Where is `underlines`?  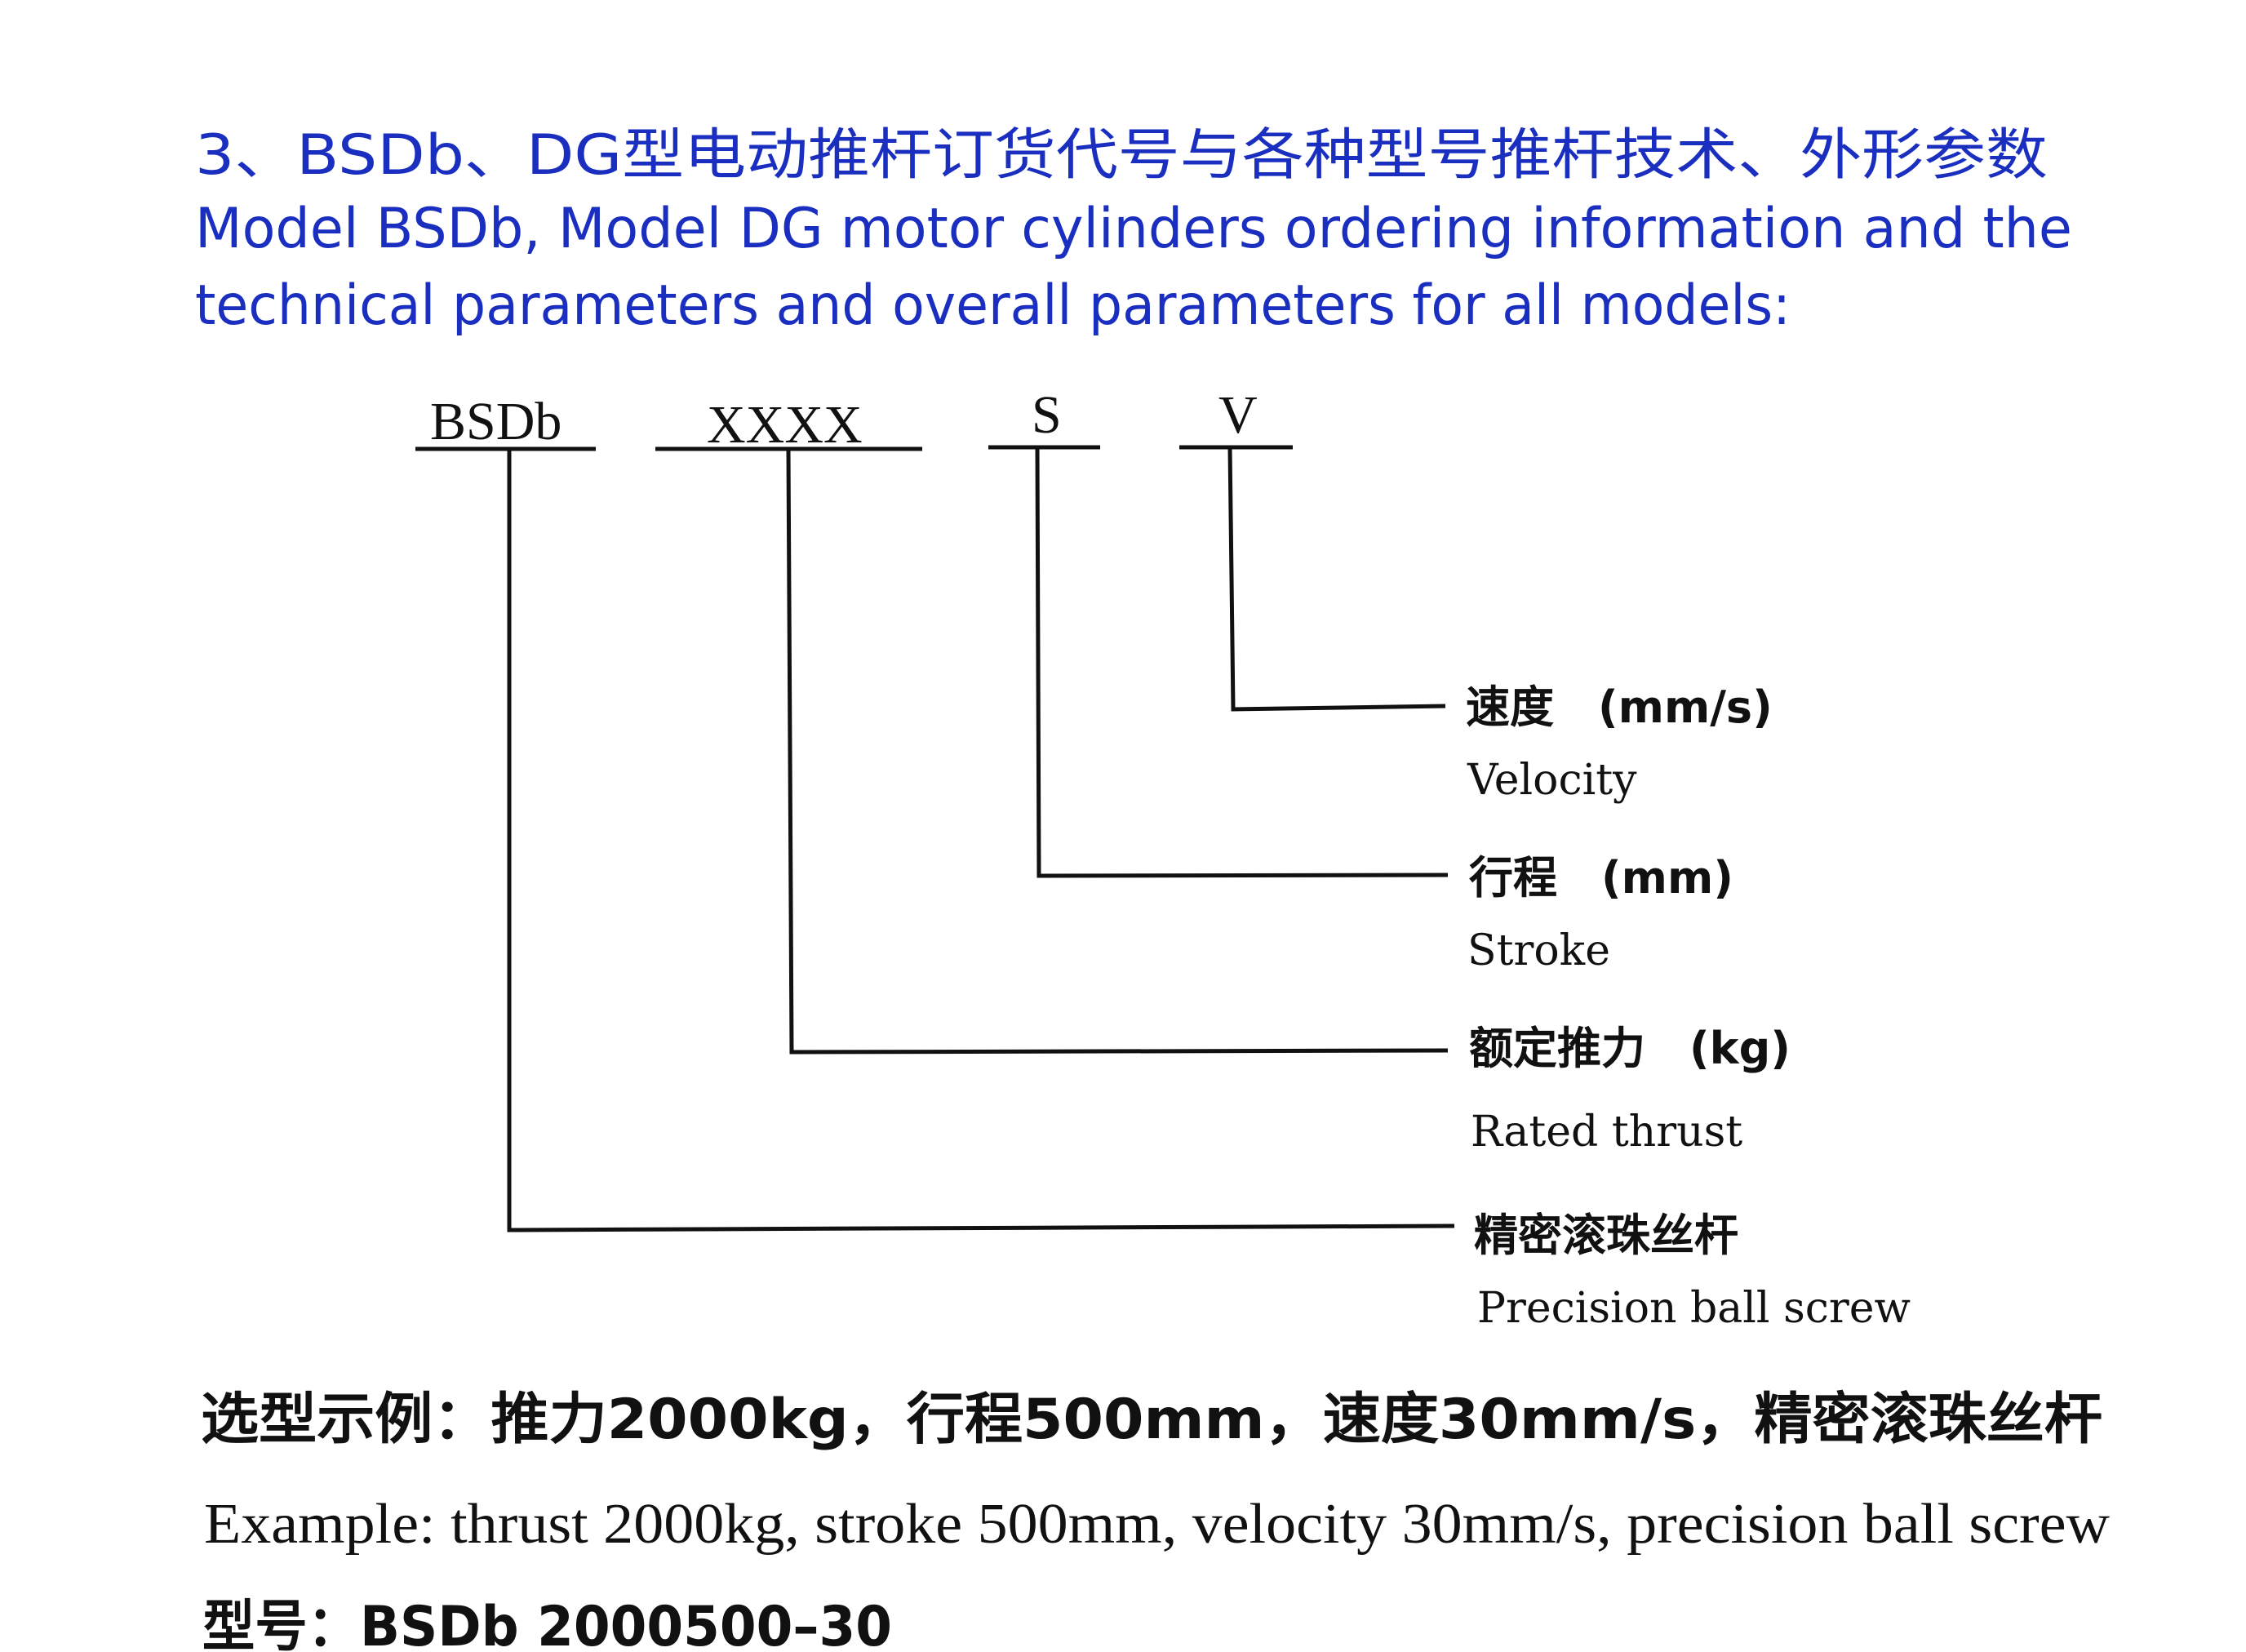 underlines is located at coordinates (854, 448).